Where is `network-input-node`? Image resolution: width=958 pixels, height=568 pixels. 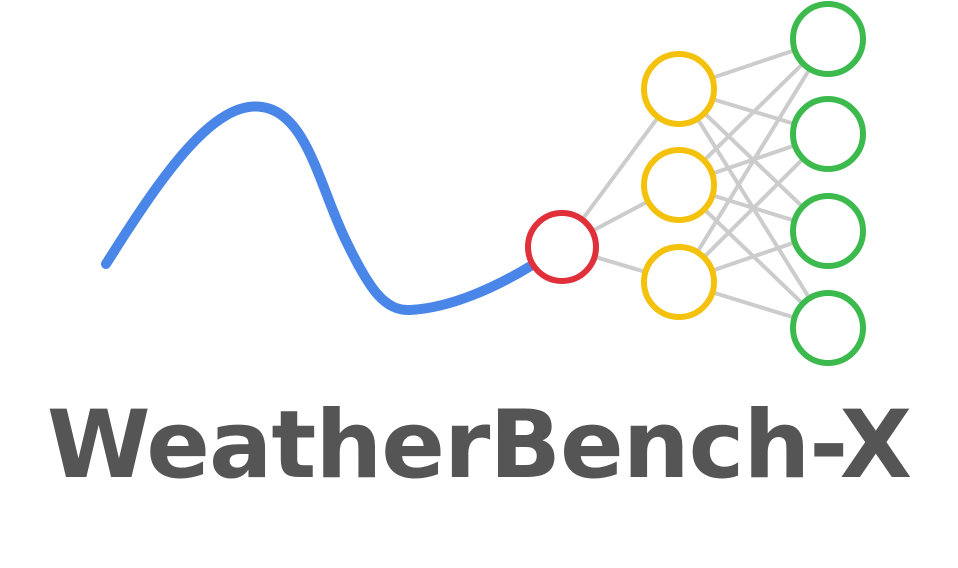 network-input-node is located at coordinates (562, 247).